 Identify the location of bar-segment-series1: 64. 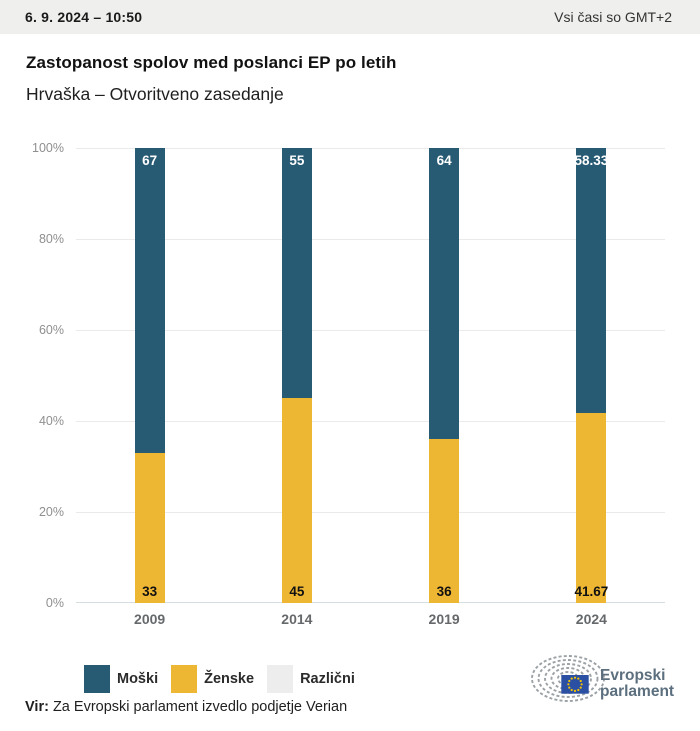
(444, 294).